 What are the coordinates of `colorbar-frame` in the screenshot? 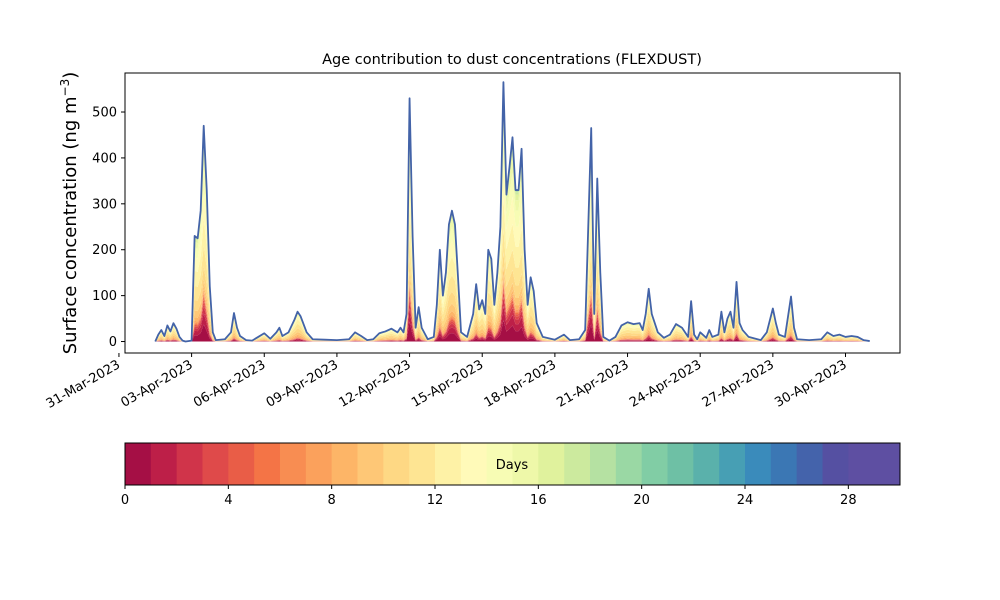 It's located at (512, 464).